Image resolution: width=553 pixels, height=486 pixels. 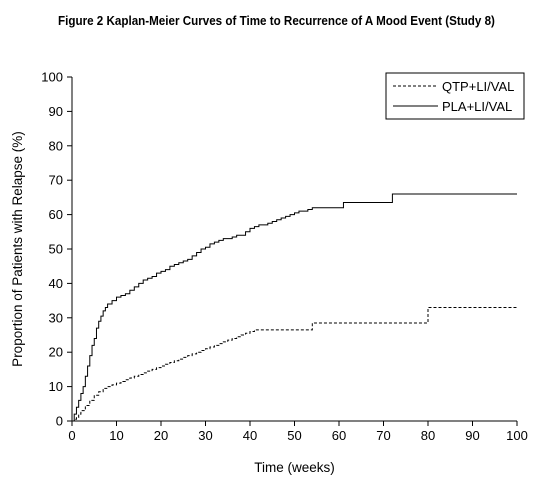 I want to click on y-tick-label: 30, so click(x=56, y=317).